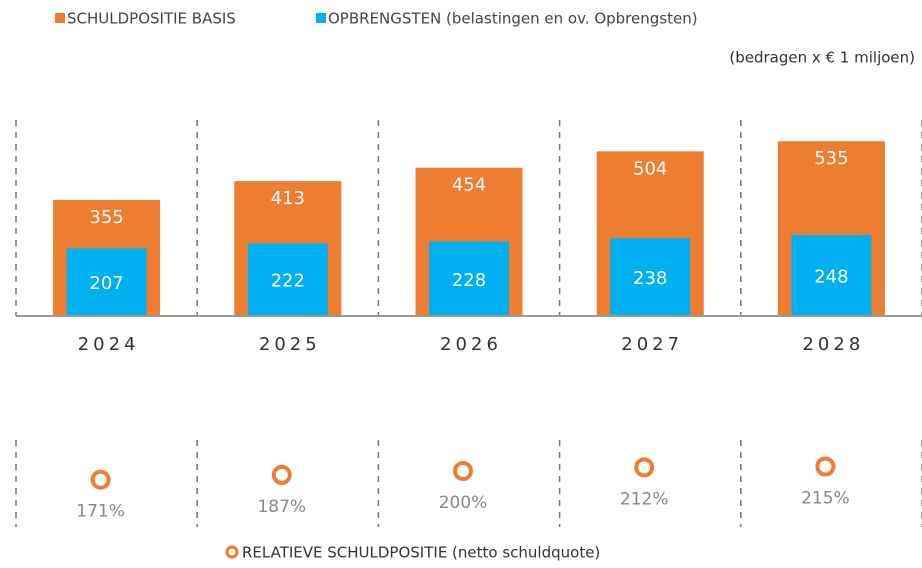 Image resolution: width=922 pixels, height=568 pixels. I want to click on unit-note: (bedragen x € 1 miljoen), so click(822, 58).